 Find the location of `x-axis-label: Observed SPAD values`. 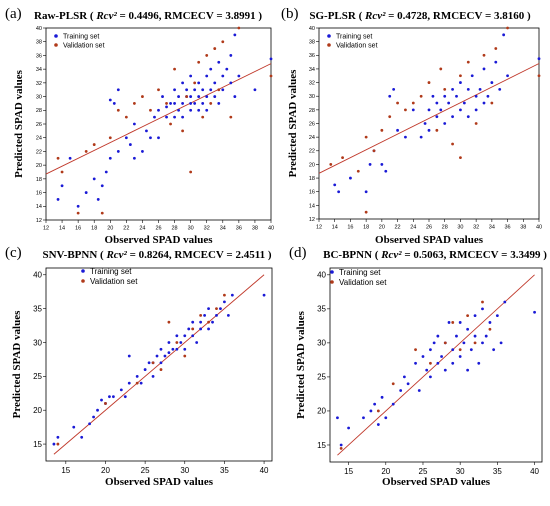

x-axis-label: Observed SPAD values is located at coordinates (159, 240).